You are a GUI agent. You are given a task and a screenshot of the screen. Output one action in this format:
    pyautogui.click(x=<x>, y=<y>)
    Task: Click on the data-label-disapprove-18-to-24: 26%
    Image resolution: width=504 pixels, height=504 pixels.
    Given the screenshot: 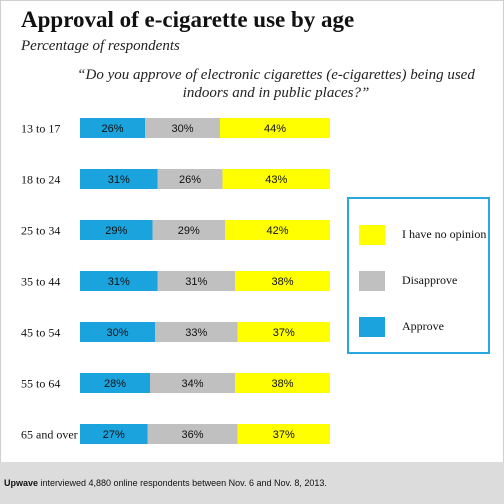 What is the action you would take?
    pyautogui.click(x=190, y=180)
    